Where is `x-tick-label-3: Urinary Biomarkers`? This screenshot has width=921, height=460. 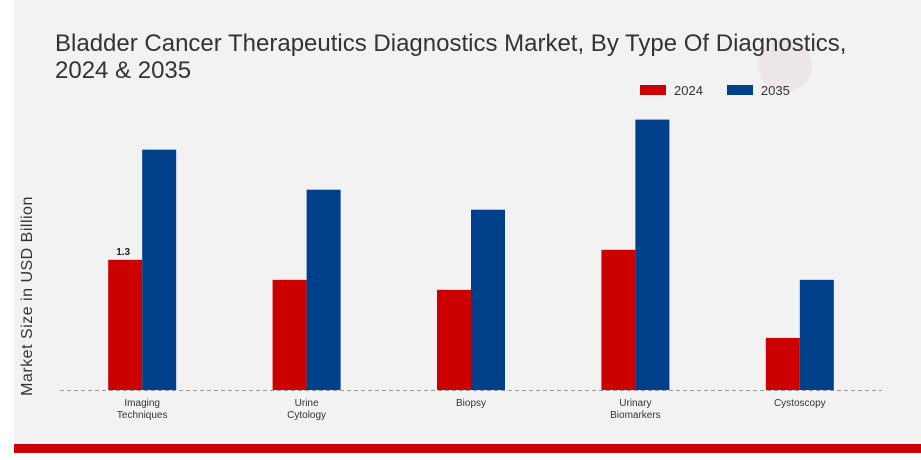
x-tick-label-3: Urinary Biomarkers is located at coordinates (635, 409).